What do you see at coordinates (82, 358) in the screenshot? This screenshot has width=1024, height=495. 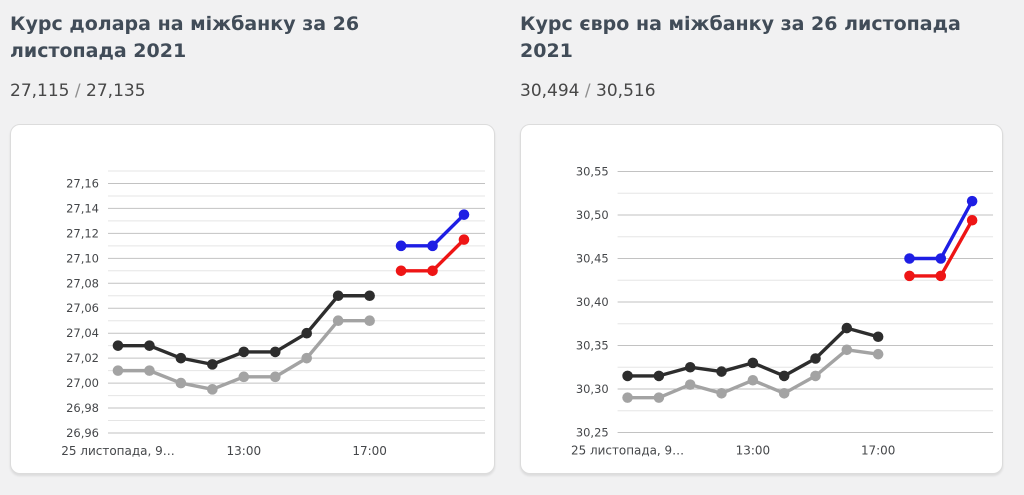 I see `y-axis-label: 27,02` at bounding box center [82, 358].